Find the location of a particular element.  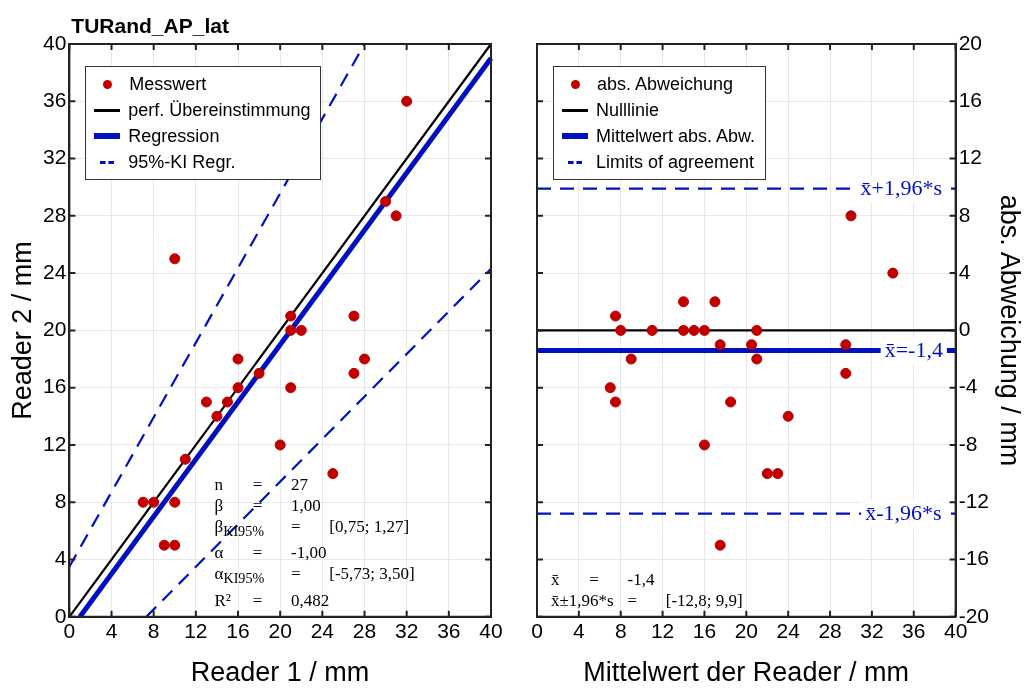

annotation: β = 1,00 is located at coordinates (267, 506).